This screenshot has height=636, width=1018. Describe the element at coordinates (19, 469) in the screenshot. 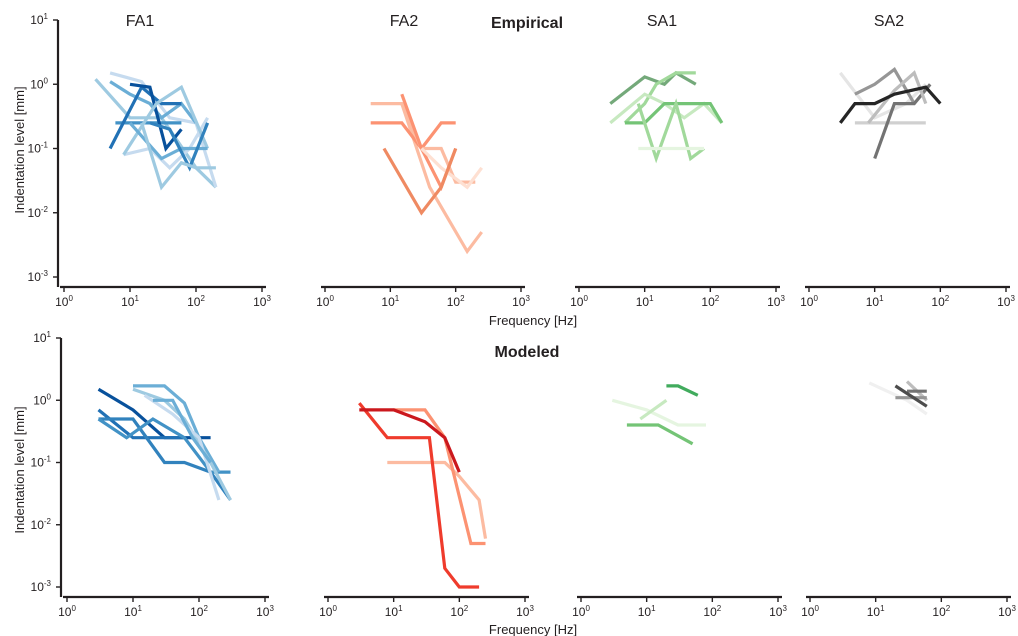

I see `y-axis-label-bottom: Indentation level [mm]` at that location.